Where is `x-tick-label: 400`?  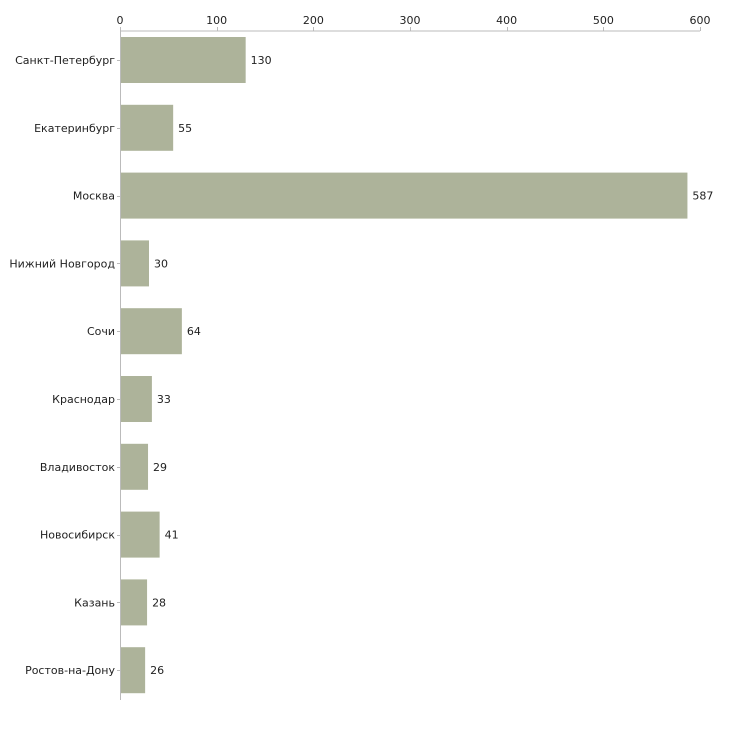
x-tick-label: 400 is located at coordinates (506, 20).